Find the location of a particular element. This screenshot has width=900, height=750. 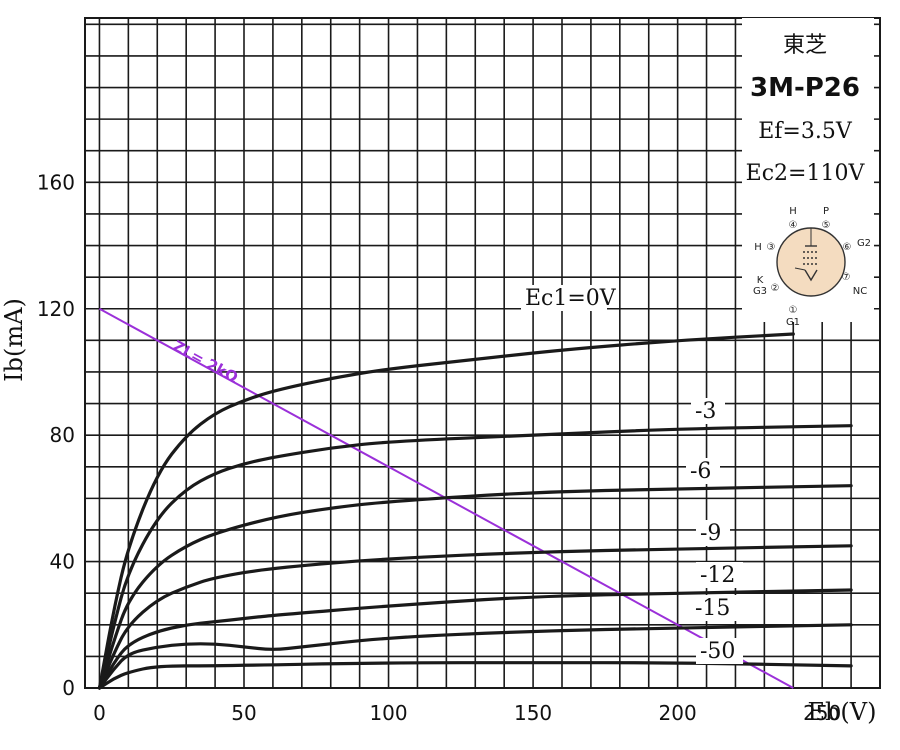

tube-symbol-icon is located at coordinates (806, 255).